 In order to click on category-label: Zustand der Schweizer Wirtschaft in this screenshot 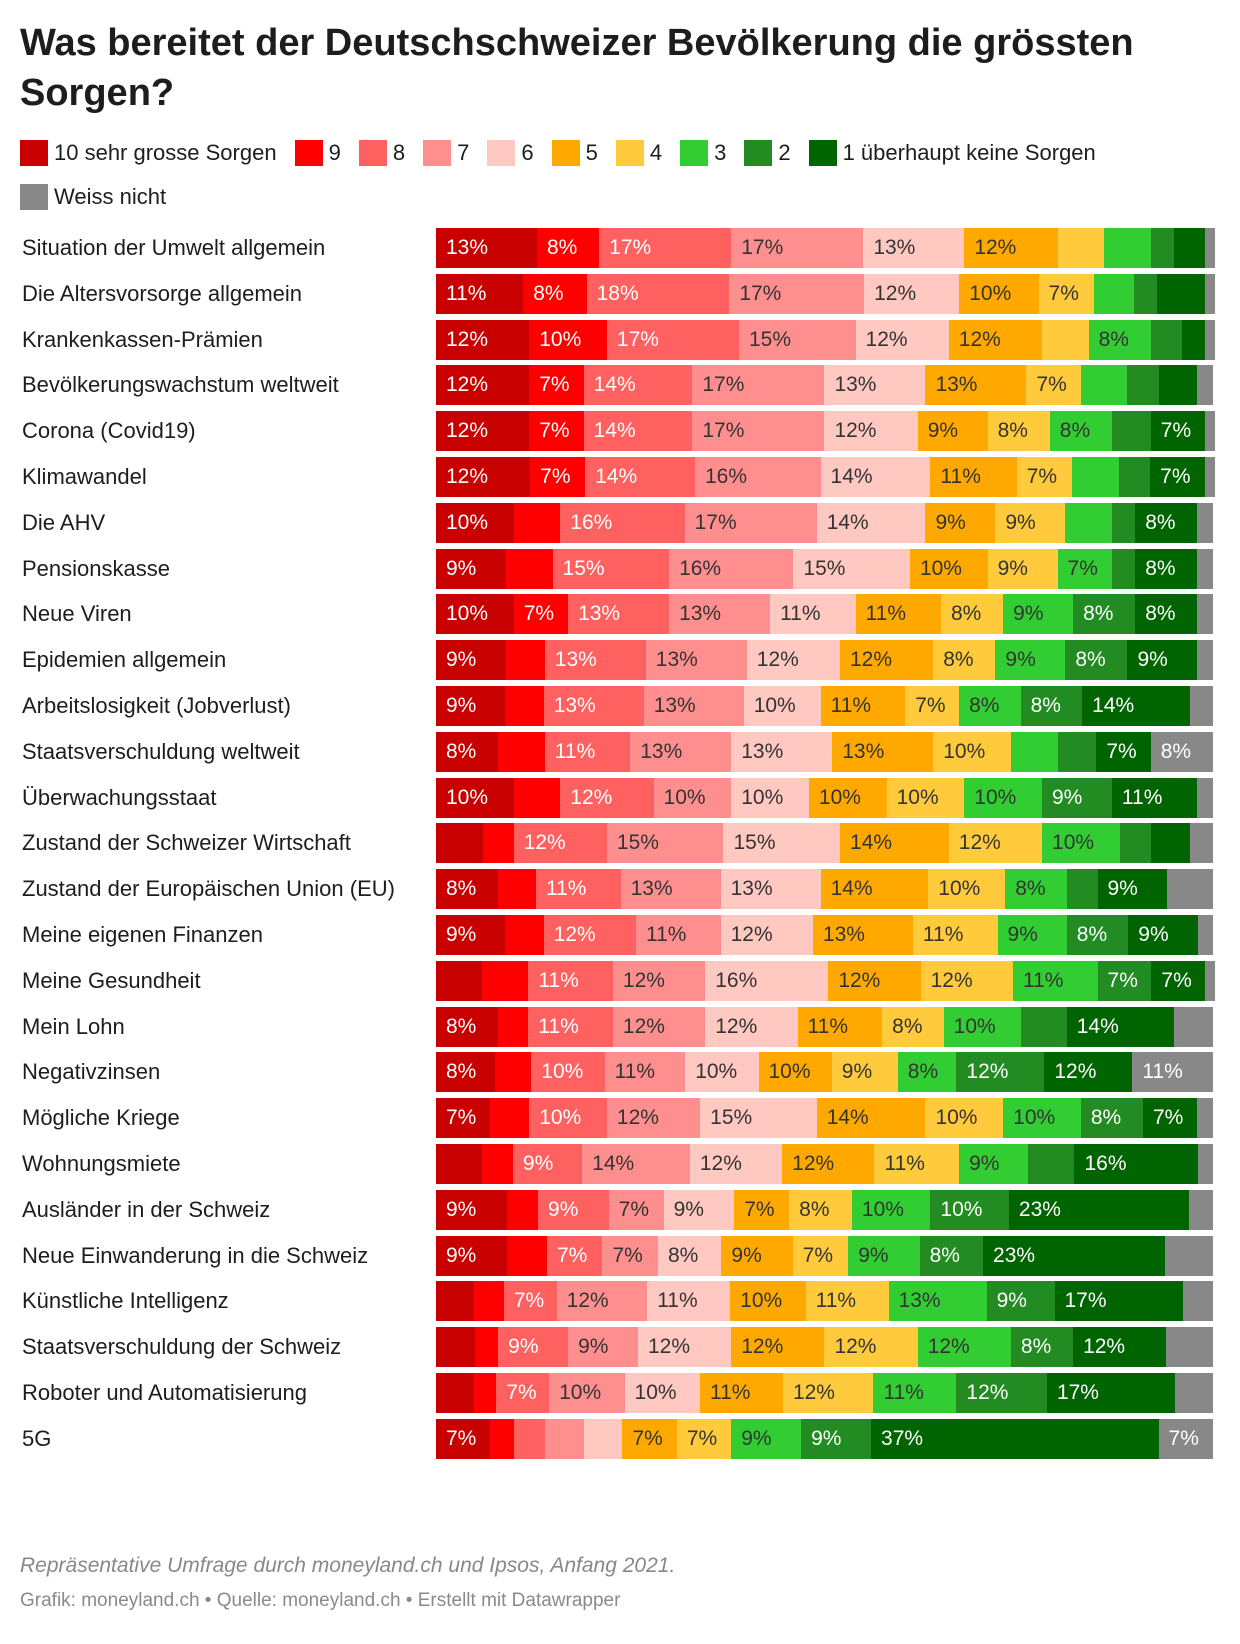, I will do `click(186, 843)`.